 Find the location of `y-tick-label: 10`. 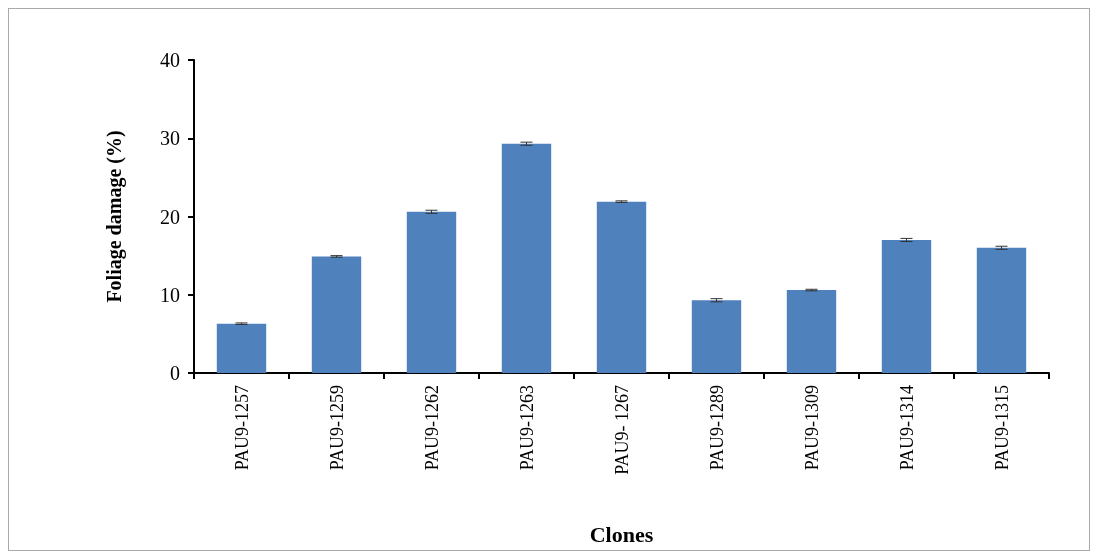

y-tick-label: 10 is located at coordinates (170, 294).